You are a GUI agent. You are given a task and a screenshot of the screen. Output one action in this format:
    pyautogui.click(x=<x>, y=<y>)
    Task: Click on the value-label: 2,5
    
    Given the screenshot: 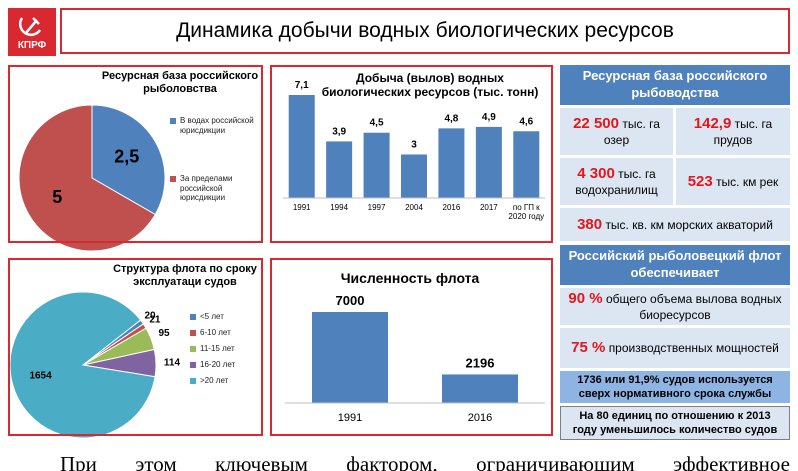 What is the action you would take?
    pyautogui.click(x=126, y=157)
    